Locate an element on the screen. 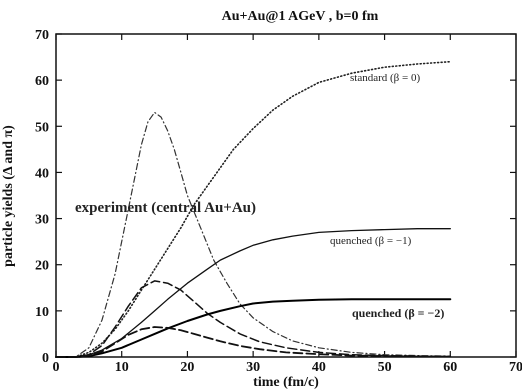 This screenshot has height=392, width=522. x-tick-label: 50 is located at coordinates (385, 367).